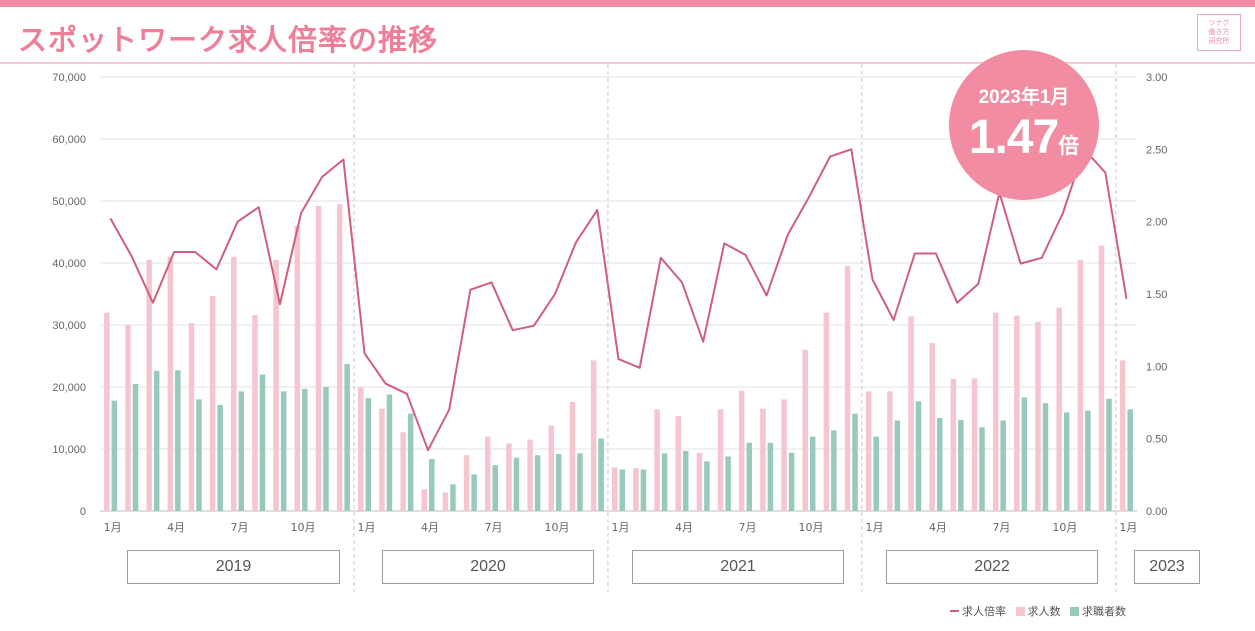 The image size is (1255, 631). What do you see at coordinates (1074, 611) in the screenshot?
I see `legend-seekers-swatch` at bounding box center [1074, 611].